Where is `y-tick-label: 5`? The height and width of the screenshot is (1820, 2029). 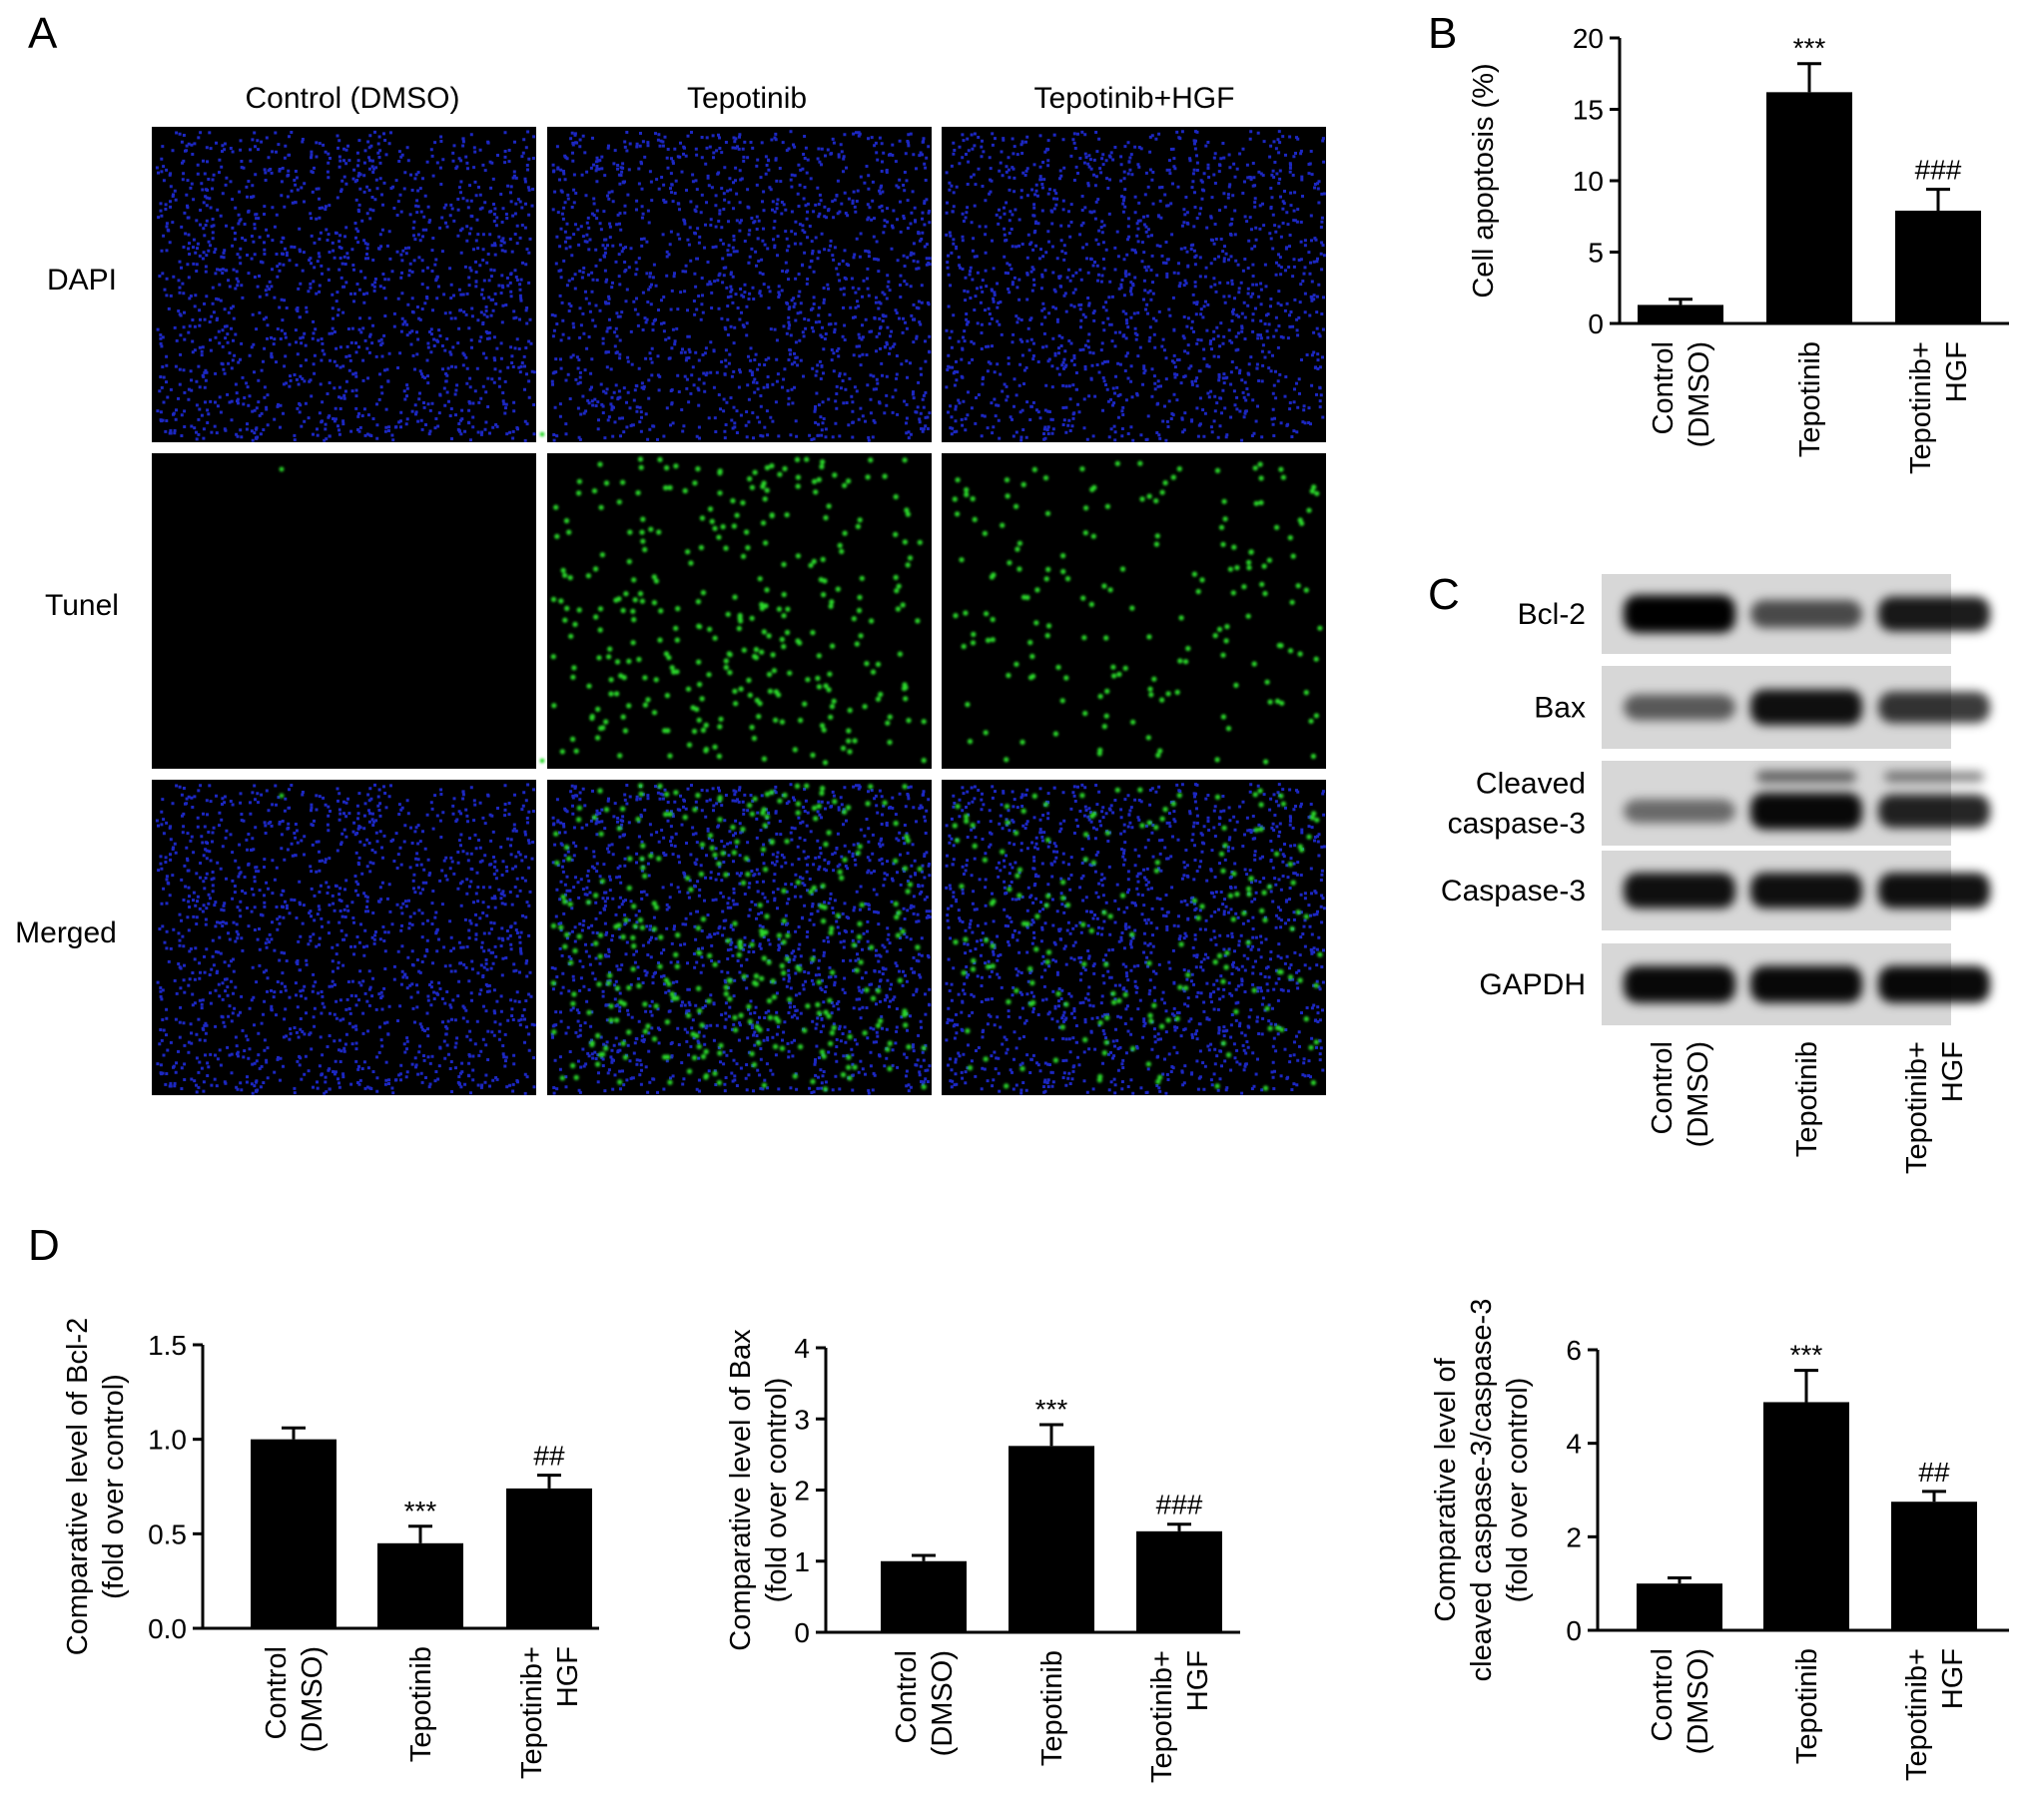 y-tick-label: 5 is located at coordinates (1596, 253).